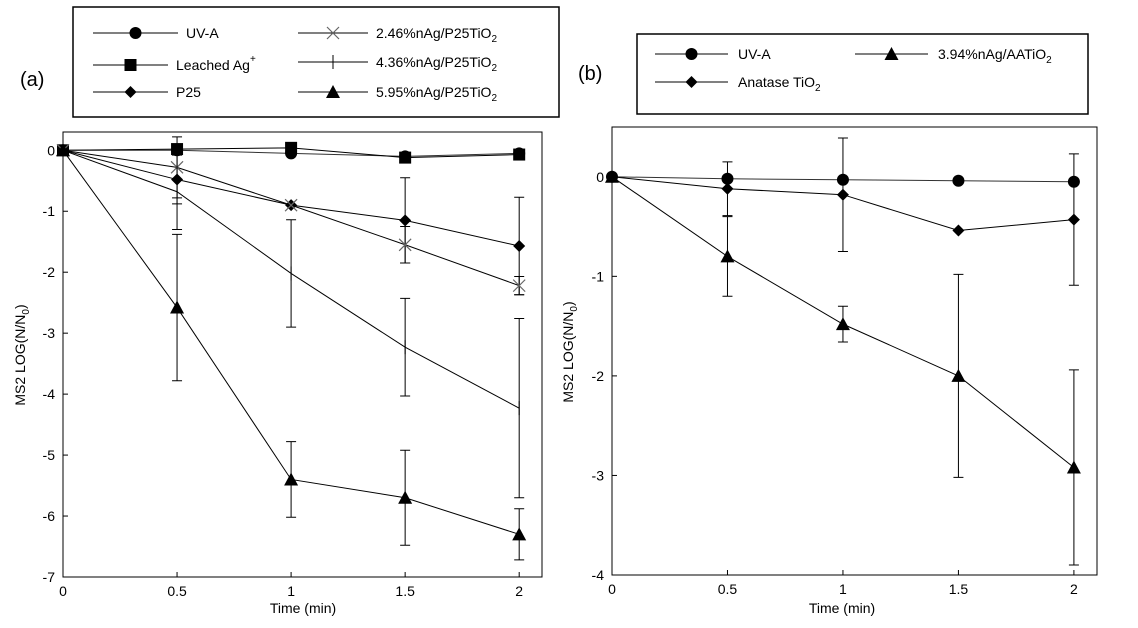 The width and height of the screenshot is (1138, 628). What do you see at coordinates (713, 54) in the screenshot?
I see `panel-b-legend-item-circle: UV-A` at bounding box center [713, 54].